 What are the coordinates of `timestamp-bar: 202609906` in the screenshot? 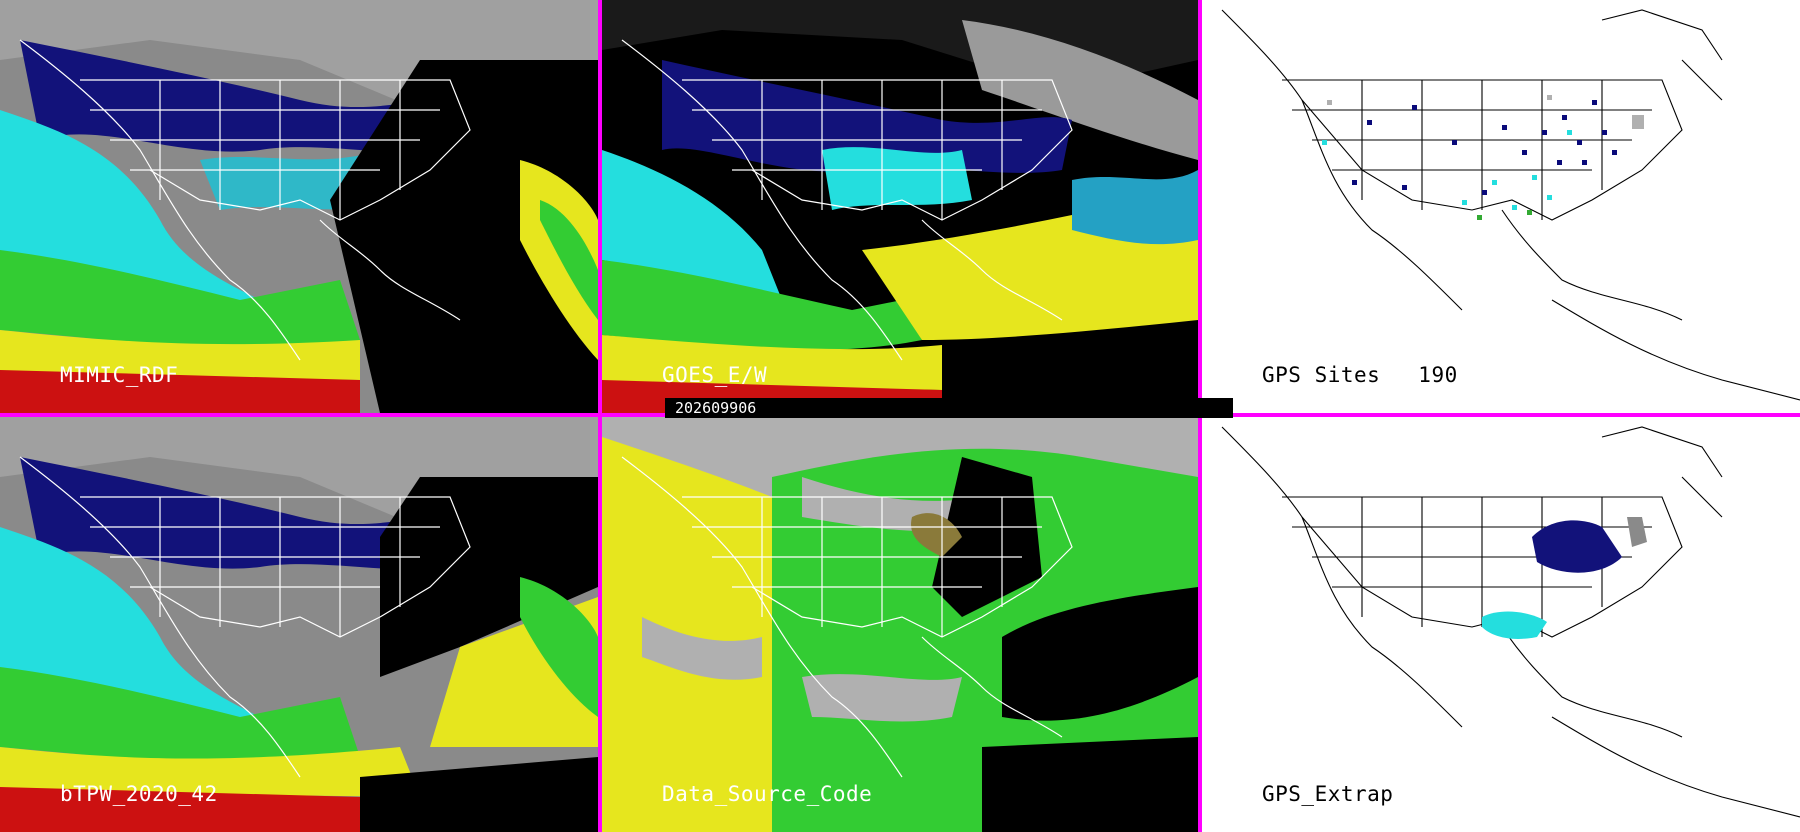 It's located at (949, 408).